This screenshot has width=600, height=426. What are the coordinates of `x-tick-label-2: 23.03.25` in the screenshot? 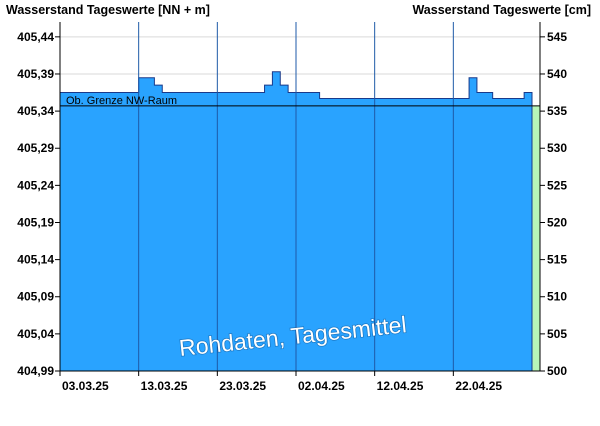 It's located at (242, 386).